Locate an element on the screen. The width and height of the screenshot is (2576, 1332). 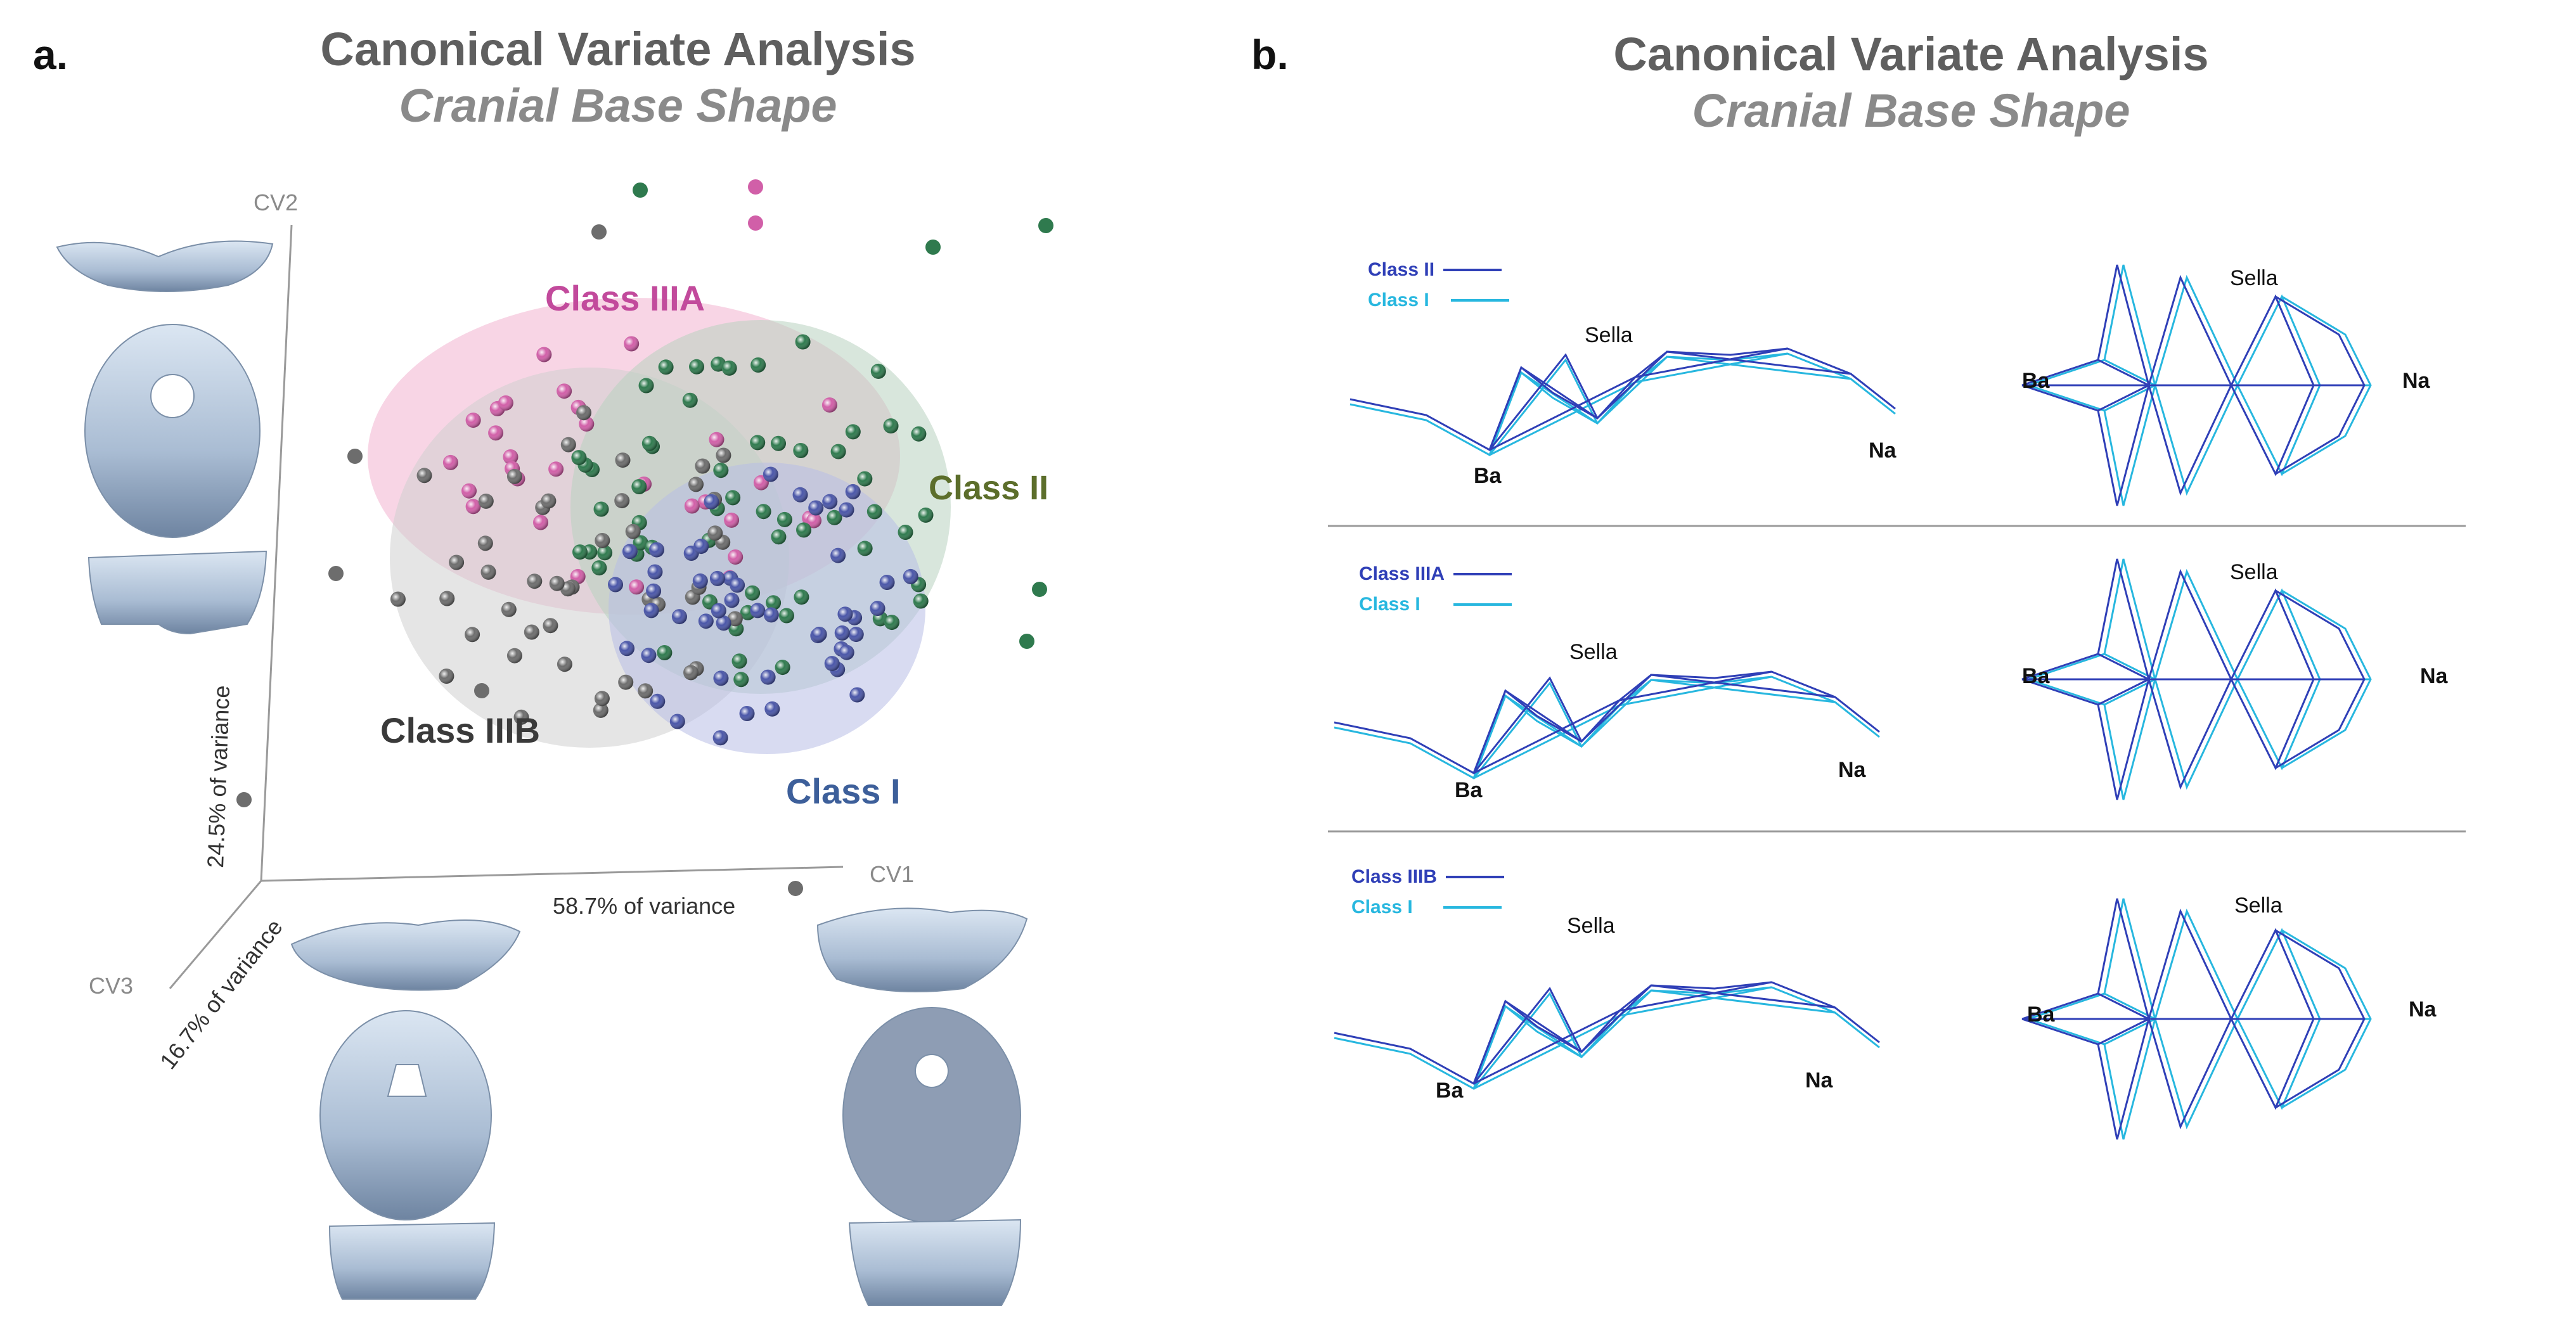
reference-lateral-1-outline is located at coordinates (1623, 405).